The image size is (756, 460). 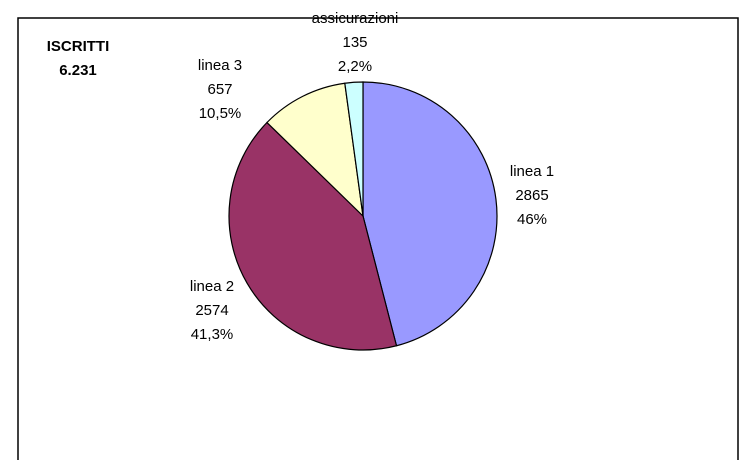 I want to click on slice-percent: 10,5%, so click(x=220, y=113).